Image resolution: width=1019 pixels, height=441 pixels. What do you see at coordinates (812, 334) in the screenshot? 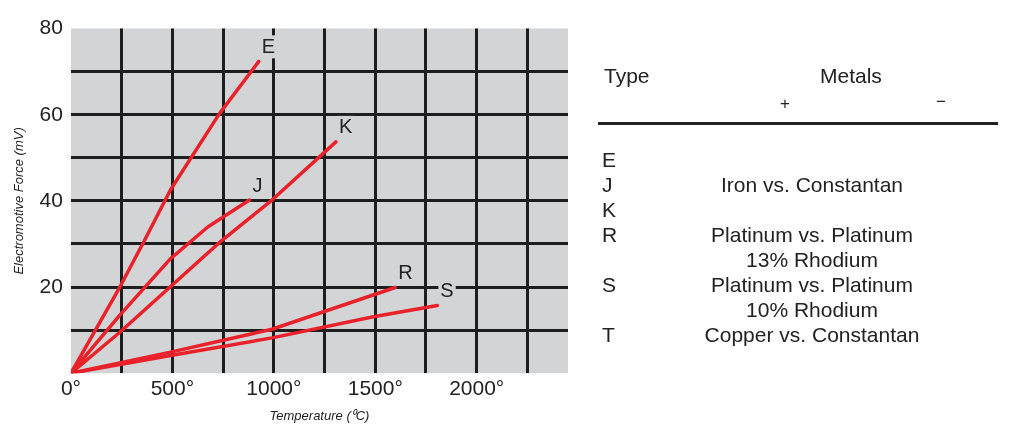
I see `text: Copper vs. Constantan` at bounding box center [812, 334].